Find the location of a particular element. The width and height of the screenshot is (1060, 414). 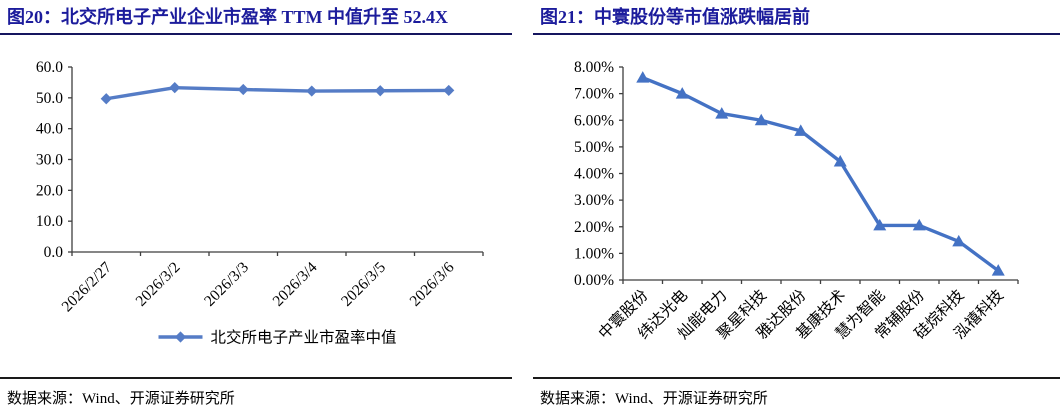

y-tick-label: 30.0 is located at coordinates (49, 160).